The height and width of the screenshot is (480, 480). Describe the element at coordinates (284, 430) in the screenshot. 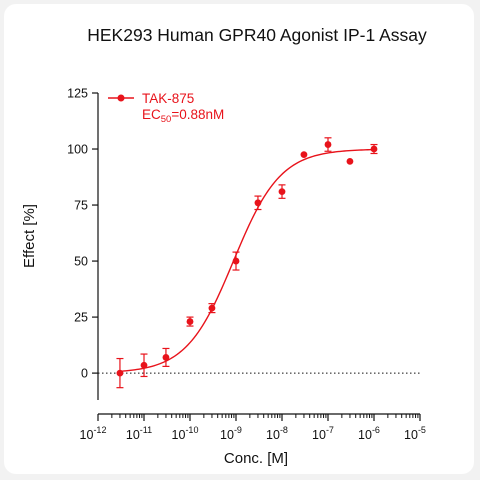

I see `x-tick-exponent: -8` at that location.